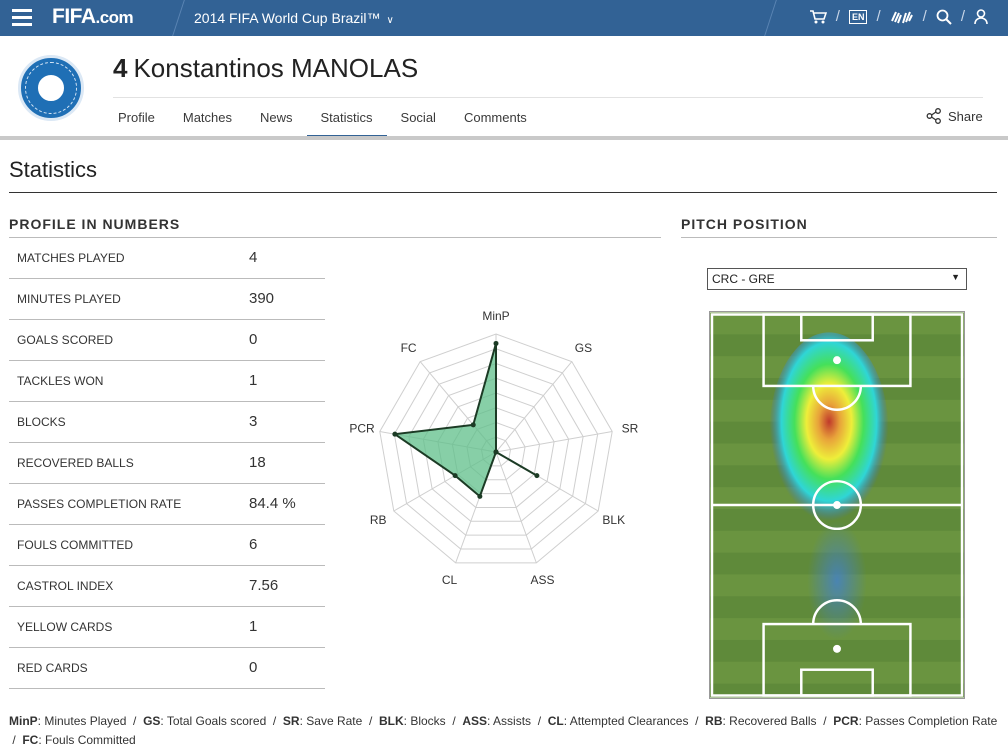  Describe the element at coordinates (272, 503) in the screenshot. I see `stat-value: 84.4 %` at that location.